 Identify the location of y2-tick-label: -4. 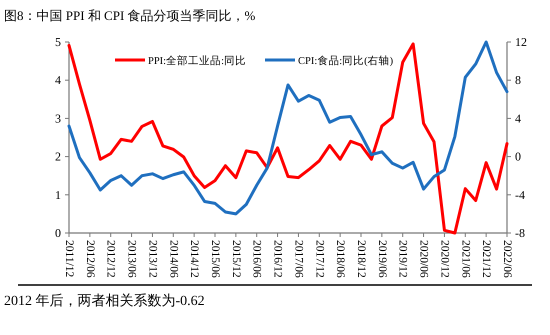
(520, 195).